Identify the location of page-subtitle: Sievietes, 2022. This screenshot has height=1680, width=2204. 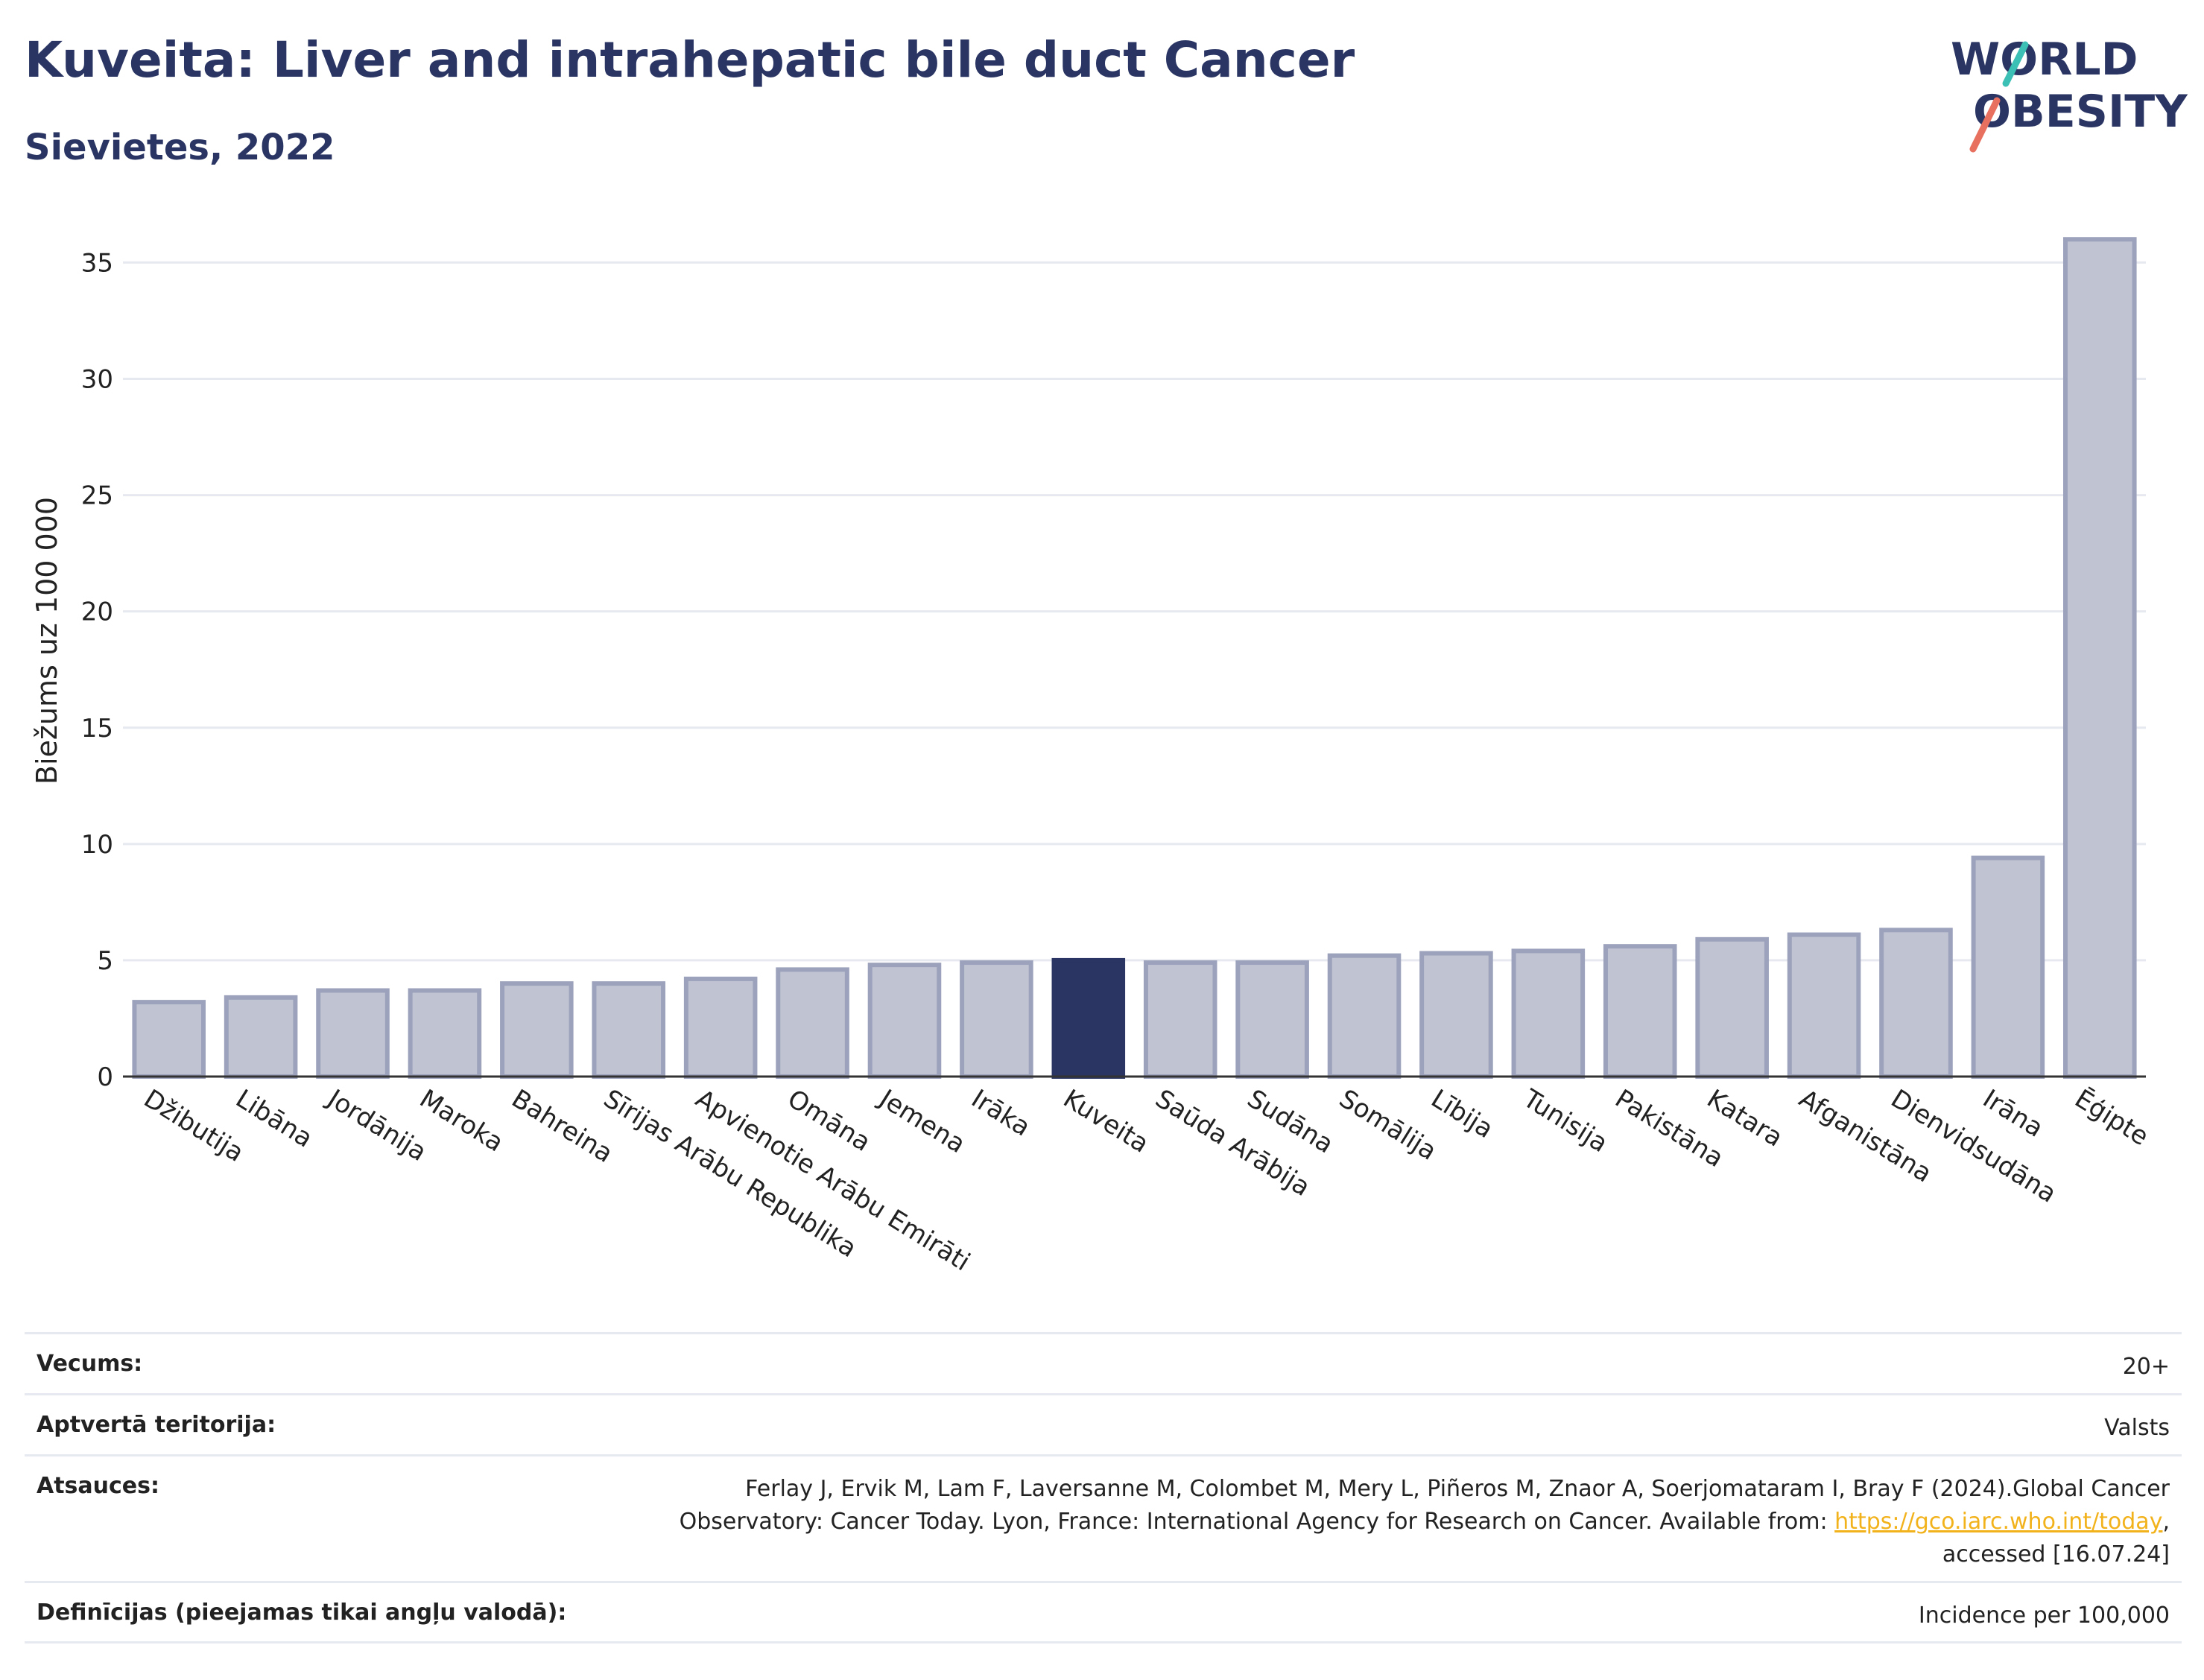
(180, 147).